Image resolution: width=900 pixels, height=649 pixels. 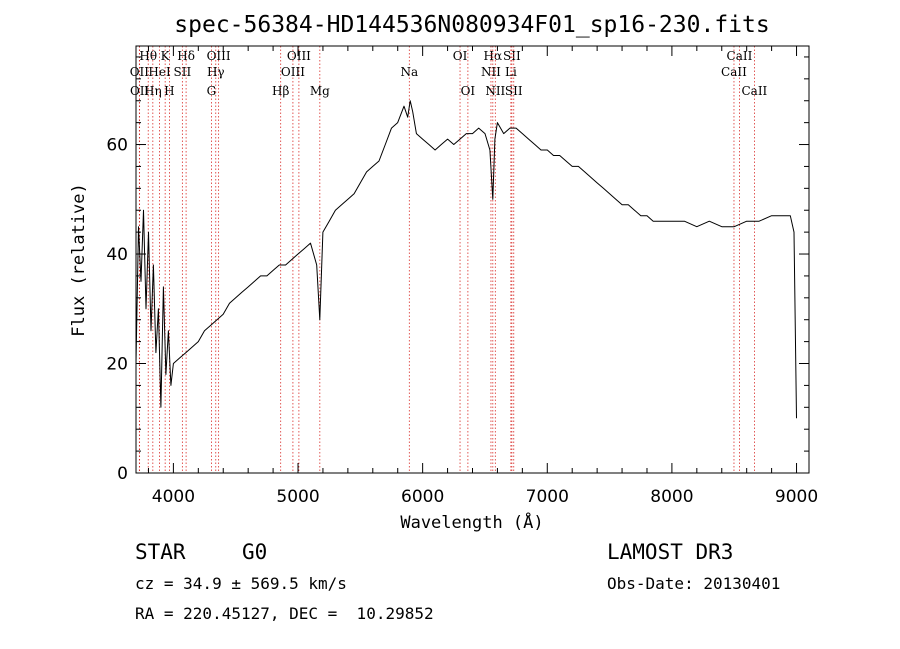 What do you see at coordinates (694, 583) in the screenshot?
I see `observation-date: Obs-Date: 20130401` at bounding box center [694, 583].